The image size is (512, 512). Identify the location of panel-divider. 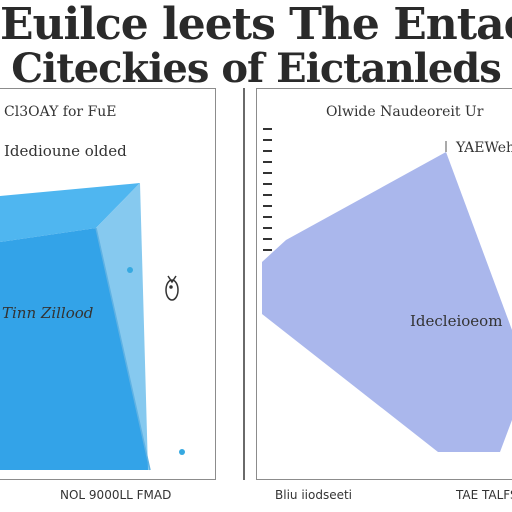
(244, 284).